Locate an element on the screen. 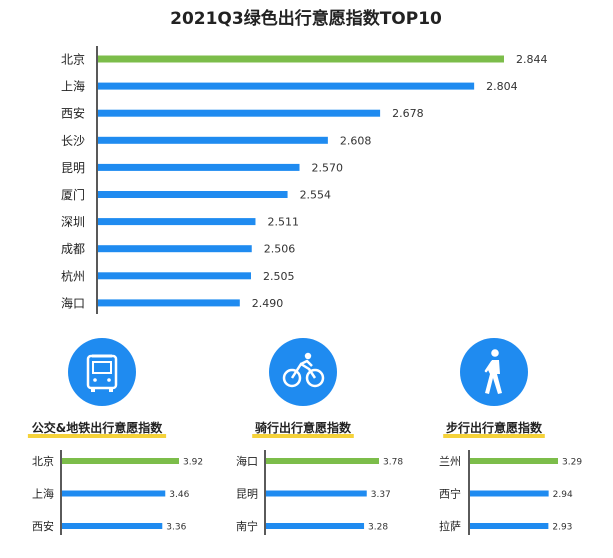  category-label: 长沙 is located at coordinates (73, 141).